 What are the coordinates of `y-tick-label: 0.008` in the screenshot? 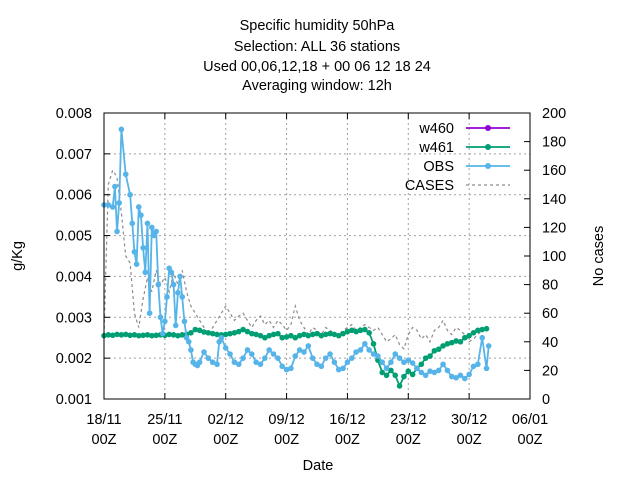 It's located at (74, 114).